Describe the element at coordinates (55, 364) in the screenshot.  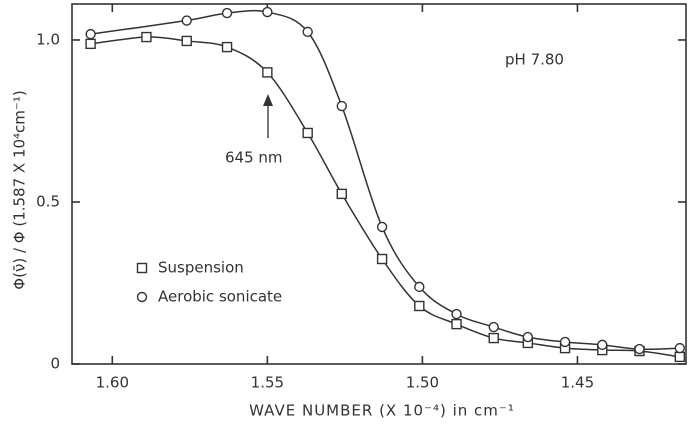
I see `y-tick-label: 0` at that location.